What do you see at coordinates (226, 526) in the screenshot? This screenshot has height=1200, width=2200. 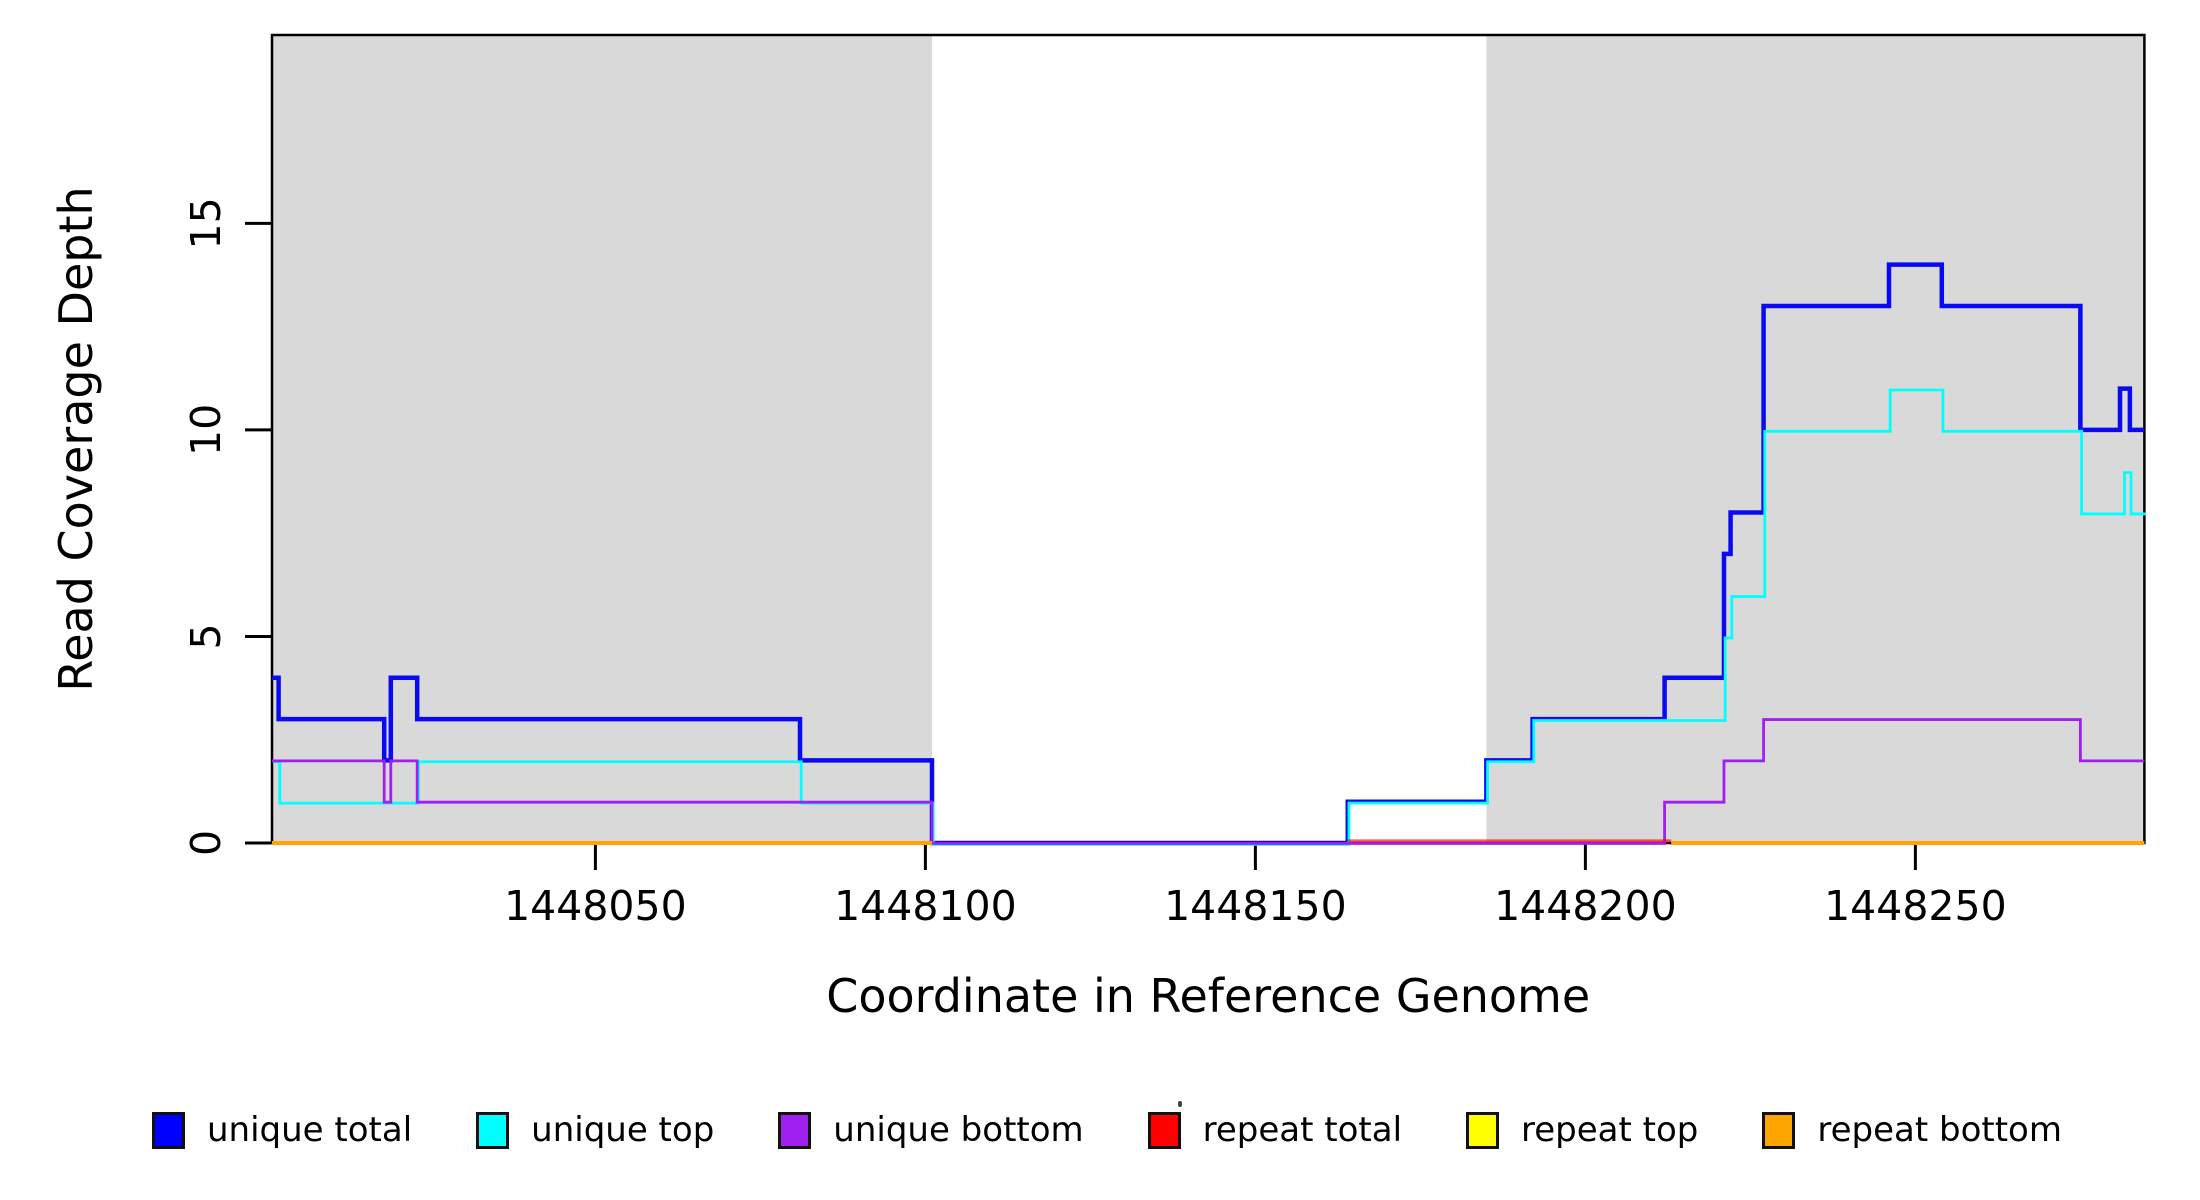 I see `y-axis: 0 5 10 15` at bounding box center [226, 526].